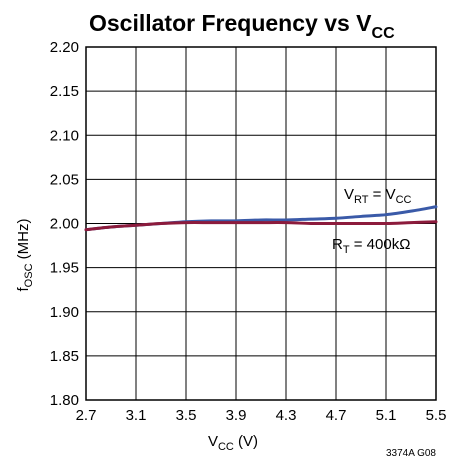 The width and height of the screenshot is (452, 467). What do you see at coordinates (86, 415) in the screenshot?
I see `x-tick-label: 2.7` at bounding box center [86, 415].